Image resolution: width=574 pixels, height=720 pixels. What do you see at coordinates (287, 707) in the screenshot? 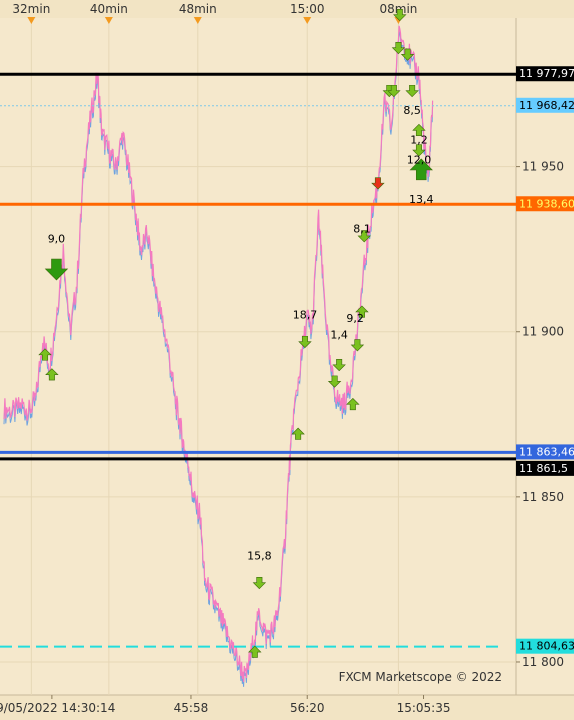
I see `bottom-time-axis-background` at bounding box center [287, 707].